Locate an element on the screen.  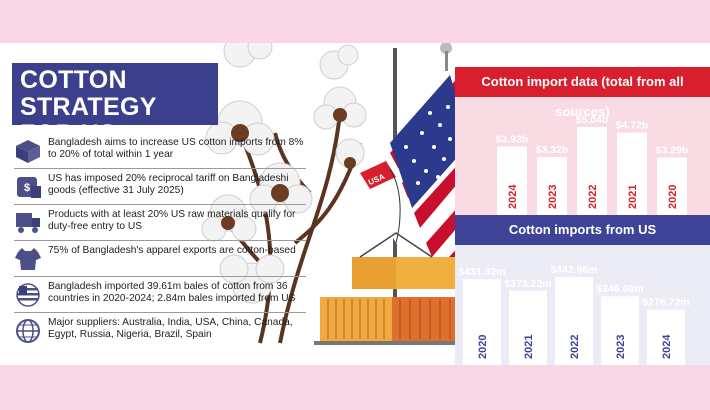
page-title: COTTON STRATEGY FOR US MARKET is located at coordinates (115, 119).